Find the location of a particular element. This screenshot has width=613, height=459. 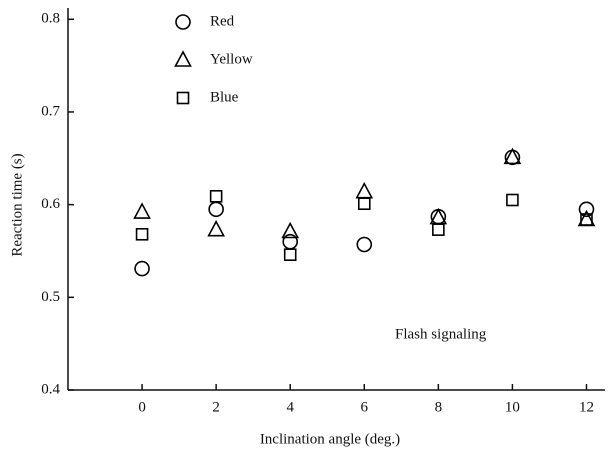

x-tick-label: 4 is located at coordinates (290, 407).